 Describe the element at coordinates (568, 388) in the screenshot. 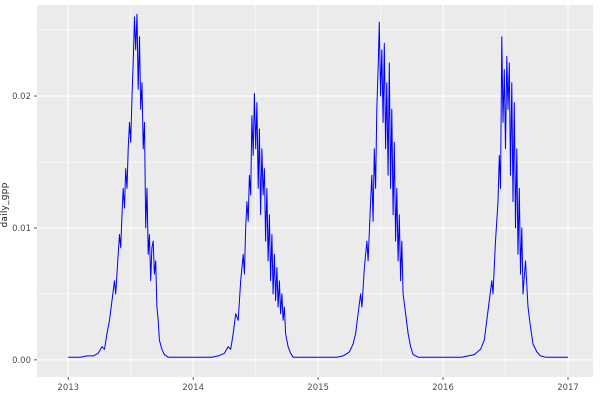

I see `x-tick-label: 2017` at that location.